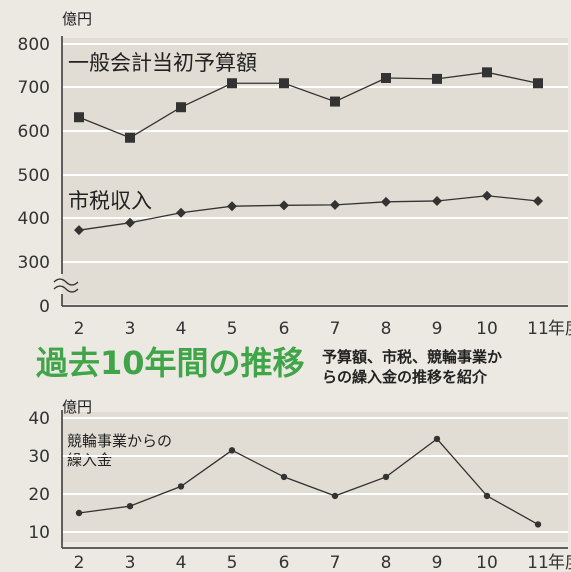 The image size is (571, 572). I want to click on bottom-x-tick-label: 6, so click(284, 562).